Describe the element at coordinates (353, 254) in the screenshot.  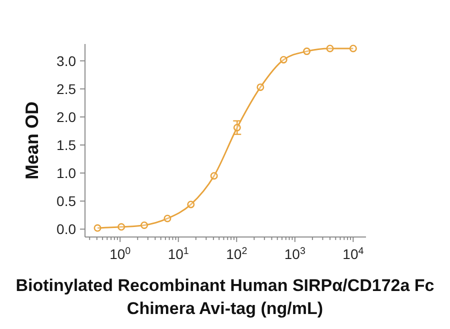
I see `x-tick-label: 10$^{4}$` at that location.